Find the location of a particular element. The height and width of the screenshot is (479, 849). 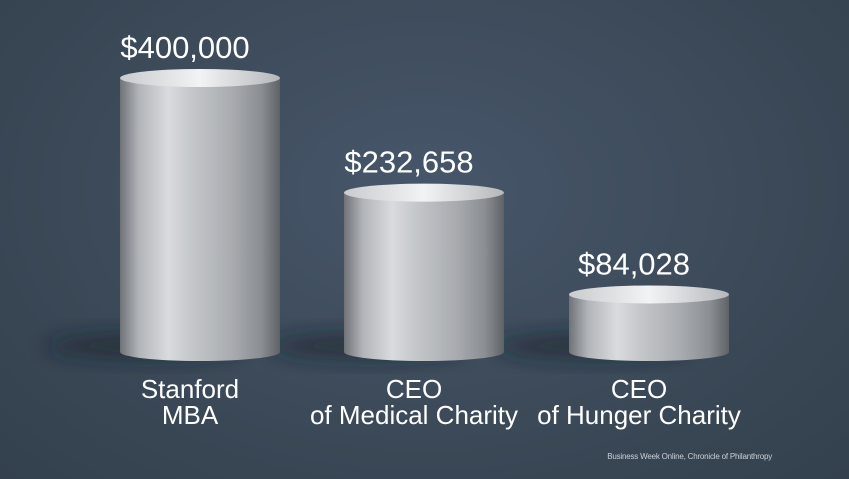

value-label: $400,000 is located at coordinates (184, 47).